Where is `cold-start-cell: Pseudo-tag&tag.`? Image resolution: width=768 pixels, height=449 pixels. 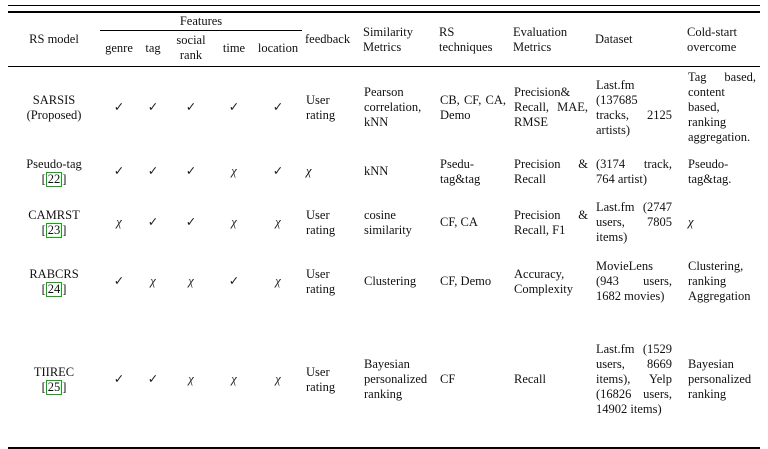
cold-start-cell: Pseudo-tag&tag. is located at coordinates (710, 171).